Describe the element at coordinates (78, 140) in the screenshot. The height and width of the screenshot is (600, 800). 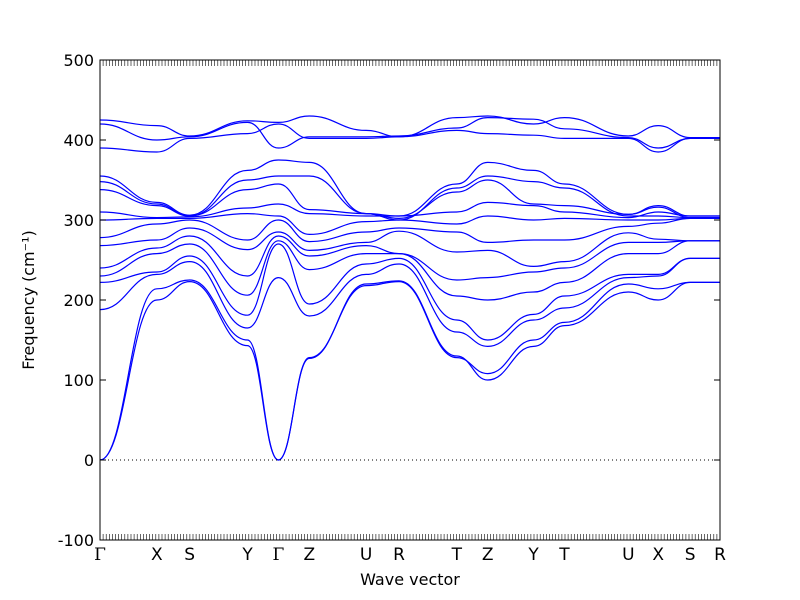
I see `y-tick-label: 400` at that location.